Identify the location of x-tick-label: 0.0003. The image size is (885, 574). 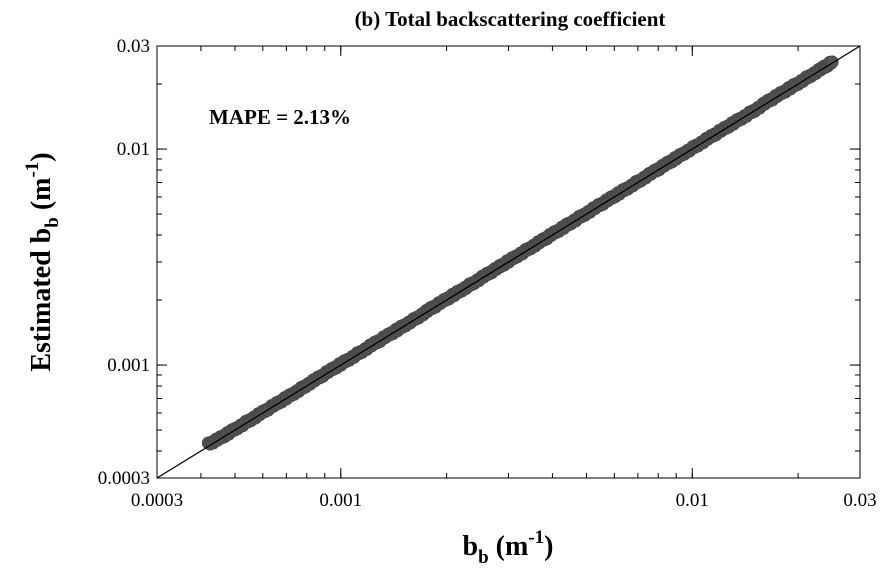
(157, 500).